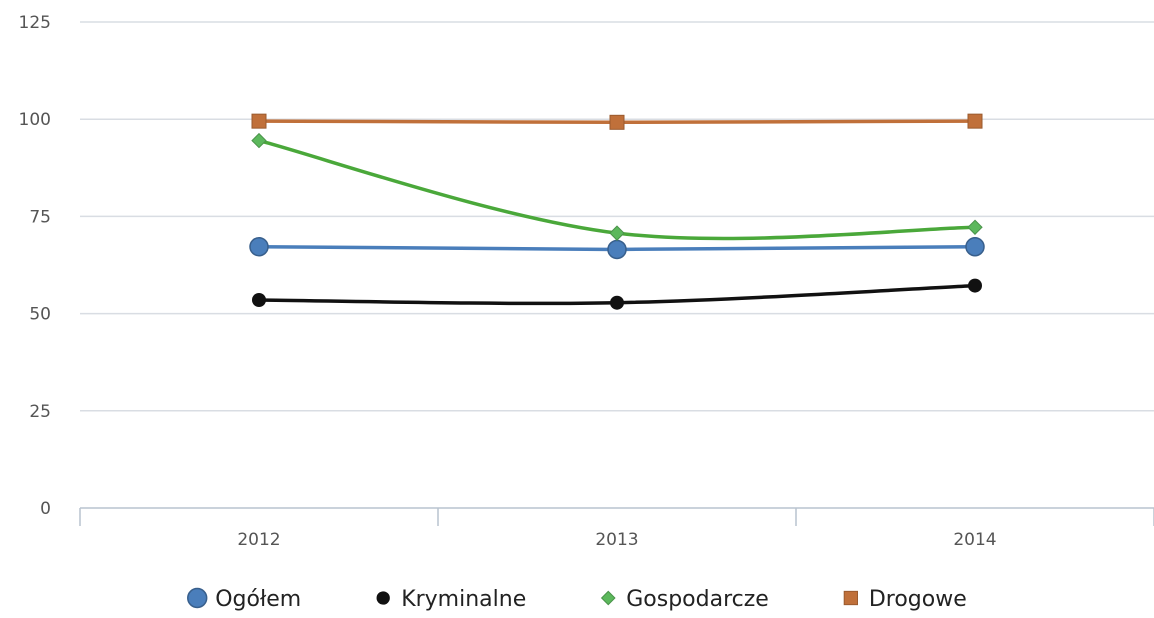 Image resolution: width=1154 pixels, height=618 pixels. Describe the element at coordinates (35, 266) in the screenshot. I see `y-axis-ticks: 0 25 50 75 100 125` at that location.